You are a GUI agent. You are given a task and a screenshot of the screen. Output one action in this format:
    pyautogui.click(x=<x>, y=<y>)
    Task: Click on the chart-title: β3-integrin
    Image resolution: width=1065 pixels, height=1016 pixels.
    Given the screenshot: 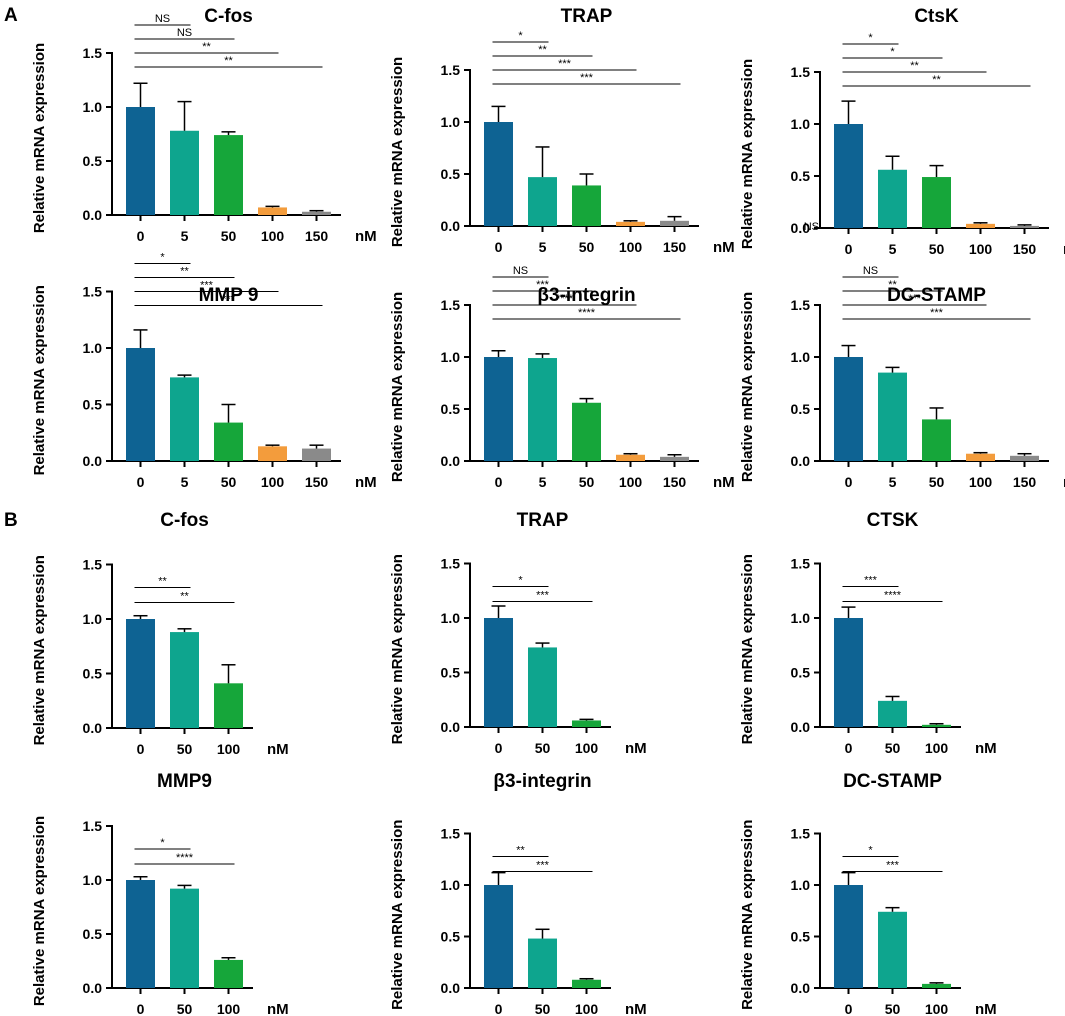 What is the action you would take?
    pyautogui.click(x=586, y=295)
    